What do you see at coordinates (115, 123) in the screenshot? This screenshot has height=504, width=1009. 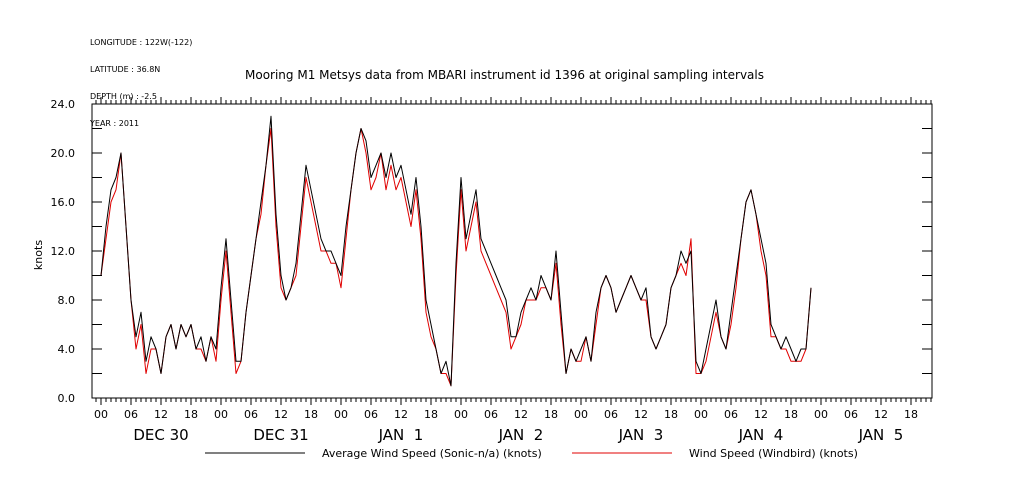 I see `year-text: YEAR : 2011` at bounding box center [115, 123].